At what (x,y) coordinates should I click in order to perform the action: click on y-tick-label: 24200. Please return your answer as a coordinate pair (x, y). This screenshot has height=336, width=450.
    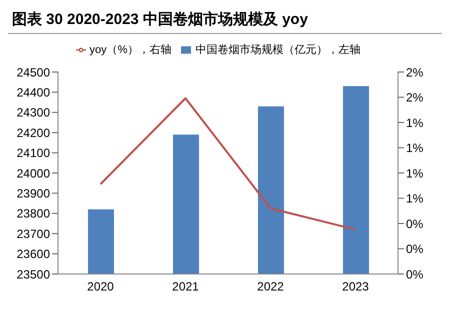
    Looking at the image, I should click on (33, 133).